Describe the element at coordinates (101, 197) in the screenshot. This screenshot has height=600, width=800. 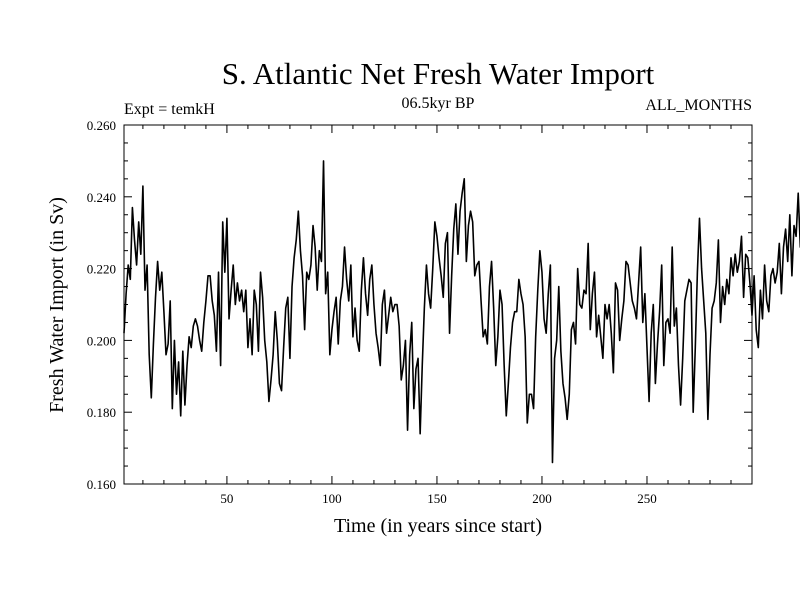
I see `y-tick-label: 0.240` at that location.